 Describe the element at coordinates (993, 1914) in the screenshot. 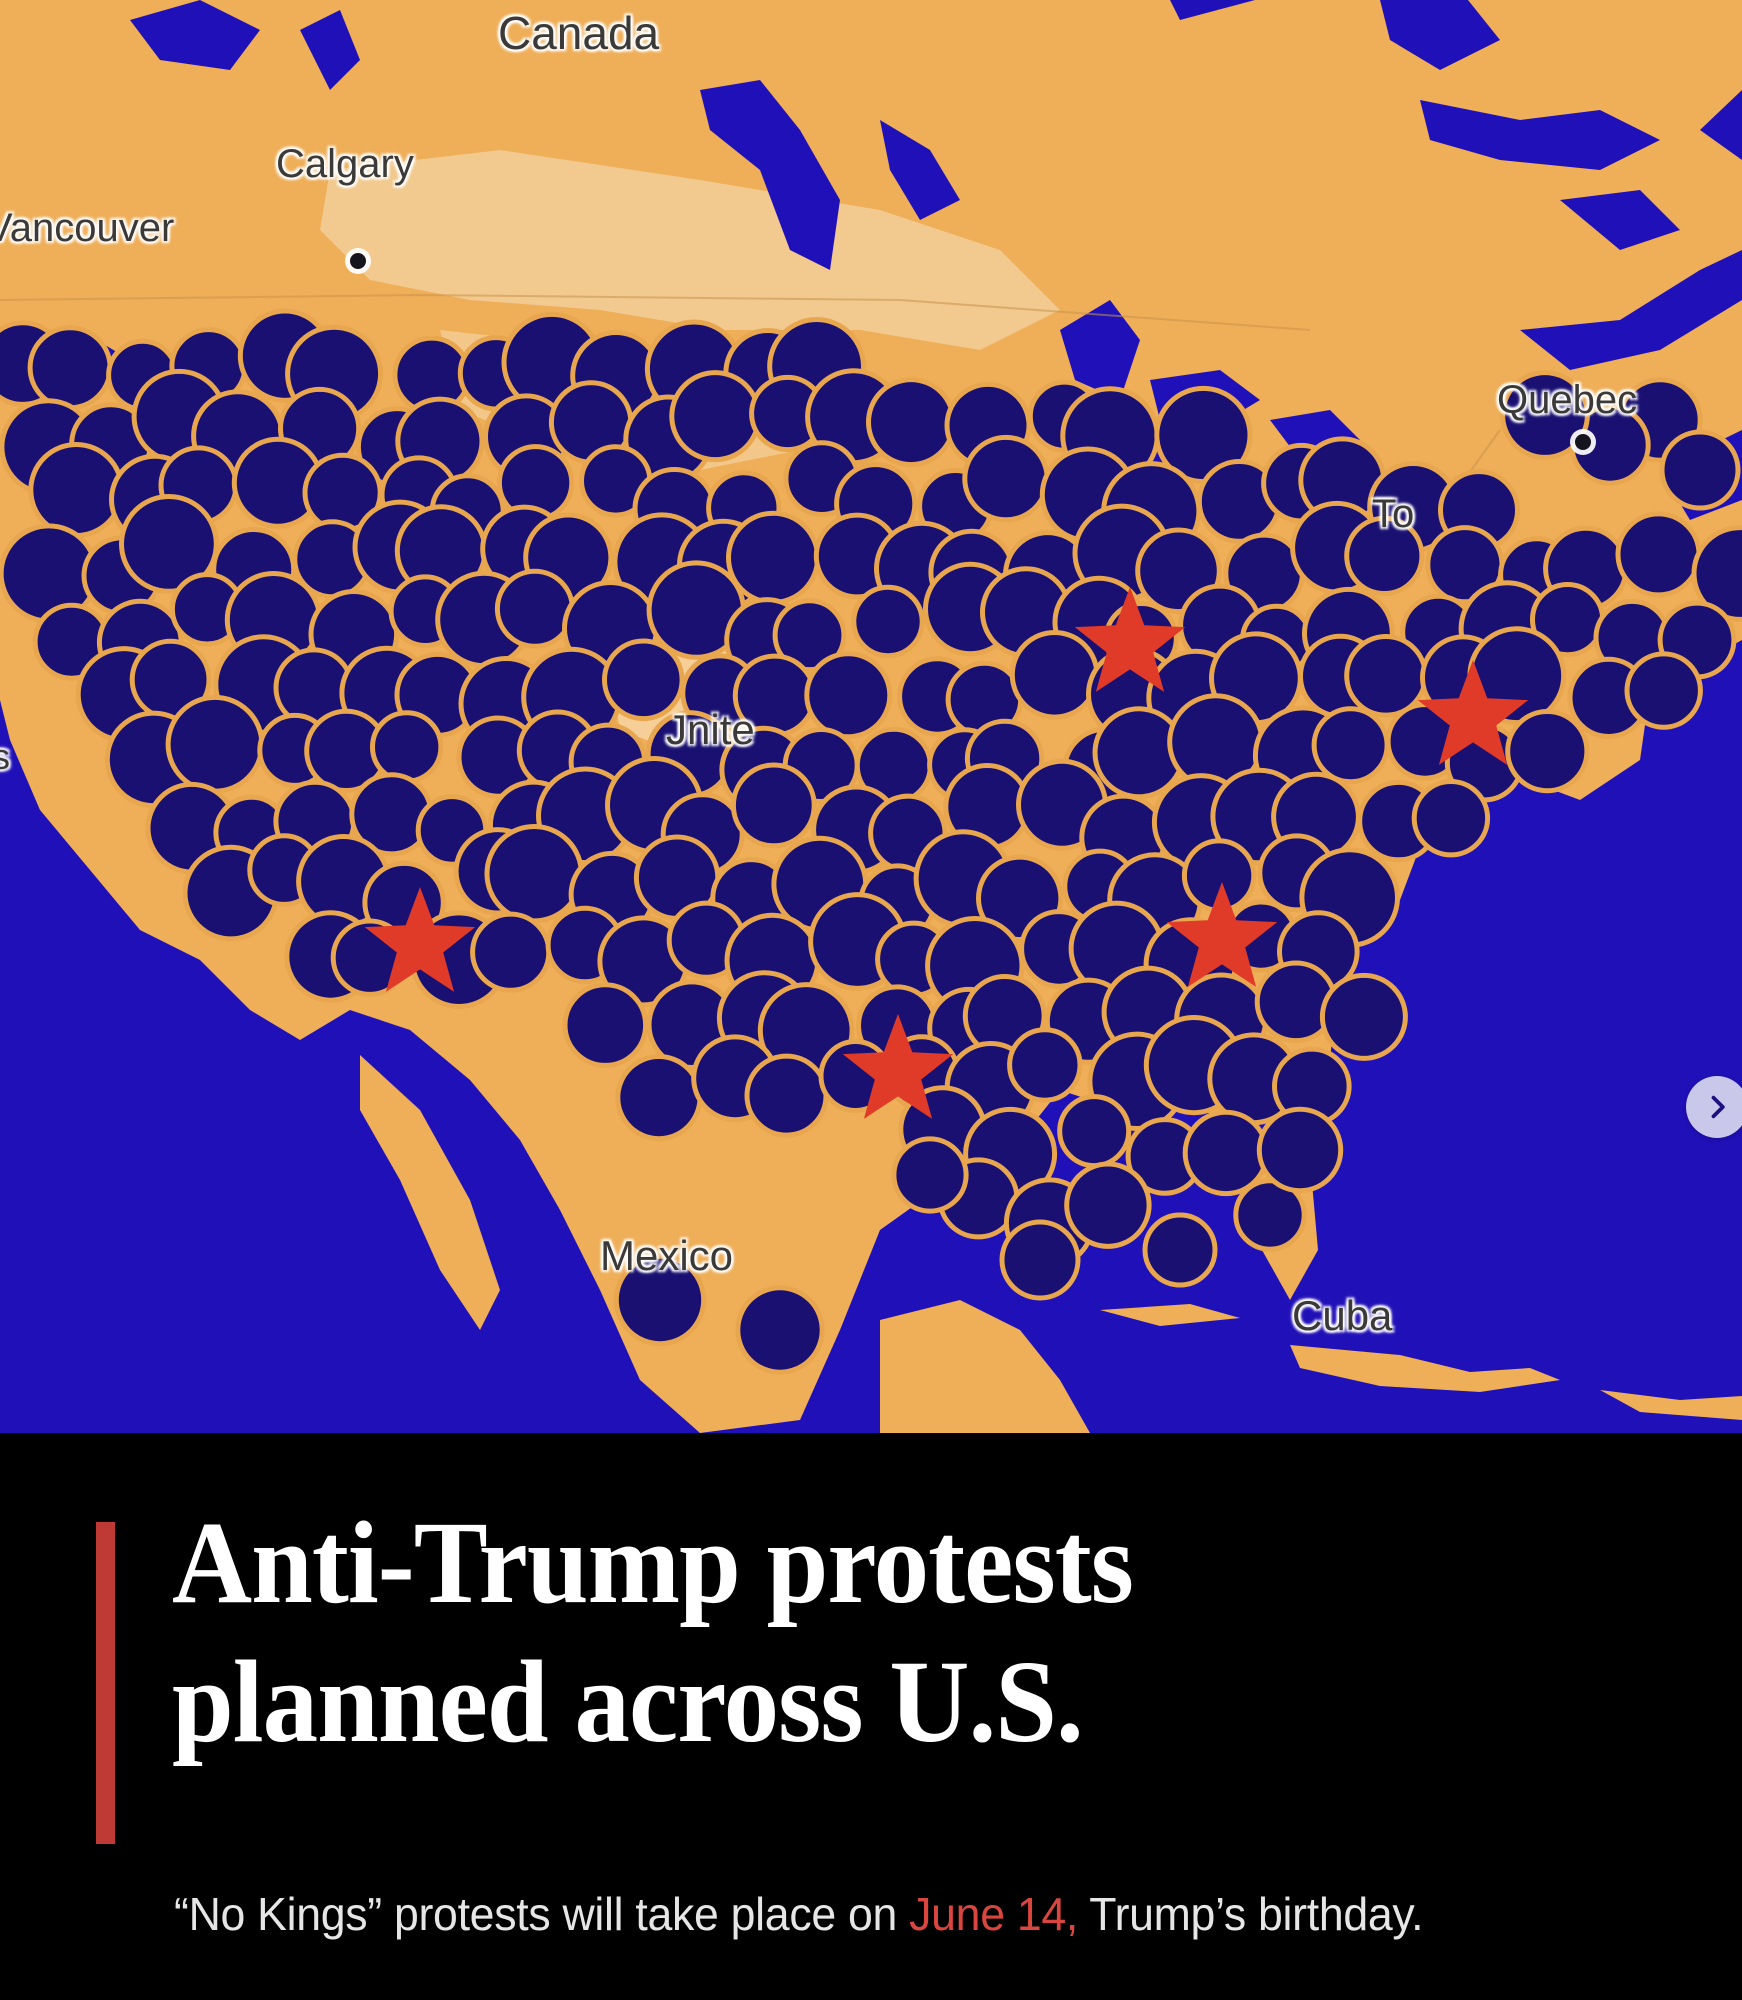

I see `caption-highlight-date: June 14,` at that location.